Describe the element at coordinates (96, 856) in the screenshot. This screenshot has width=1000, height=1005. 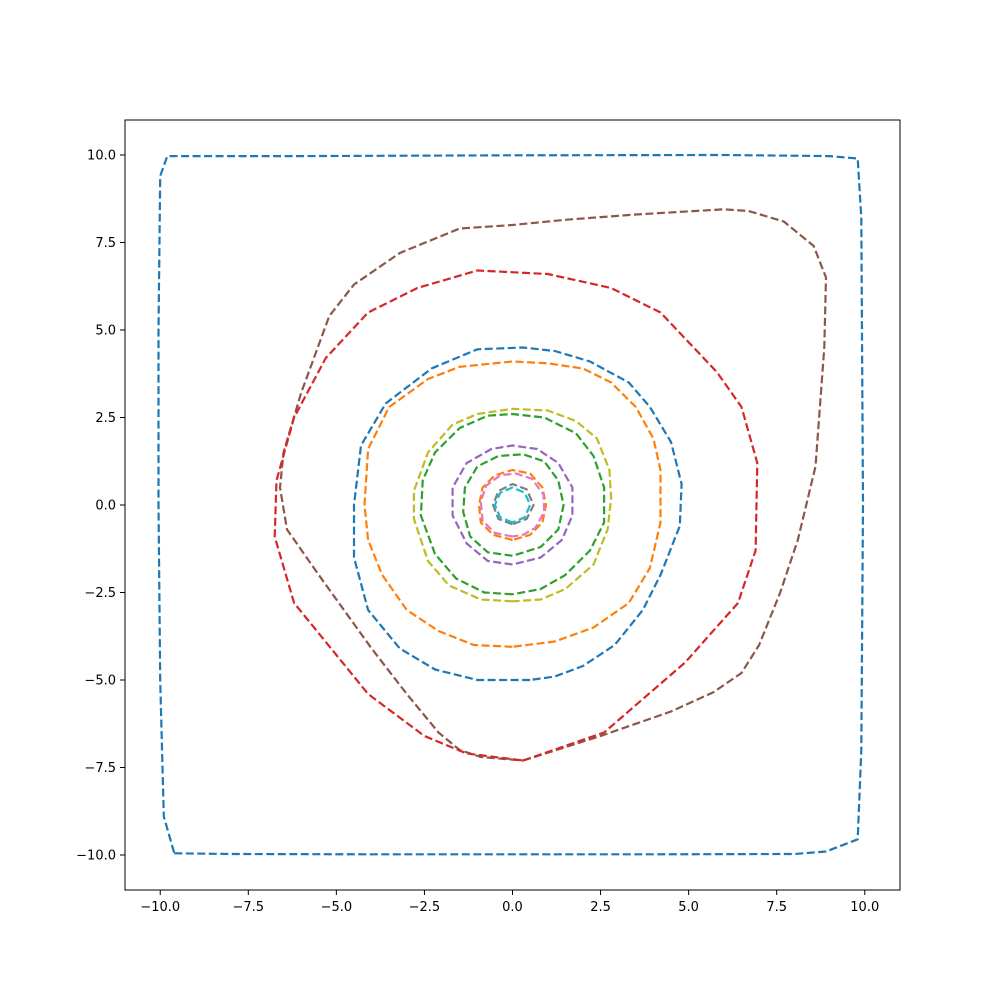
I see `y-tick-label: −10.0` at that location.